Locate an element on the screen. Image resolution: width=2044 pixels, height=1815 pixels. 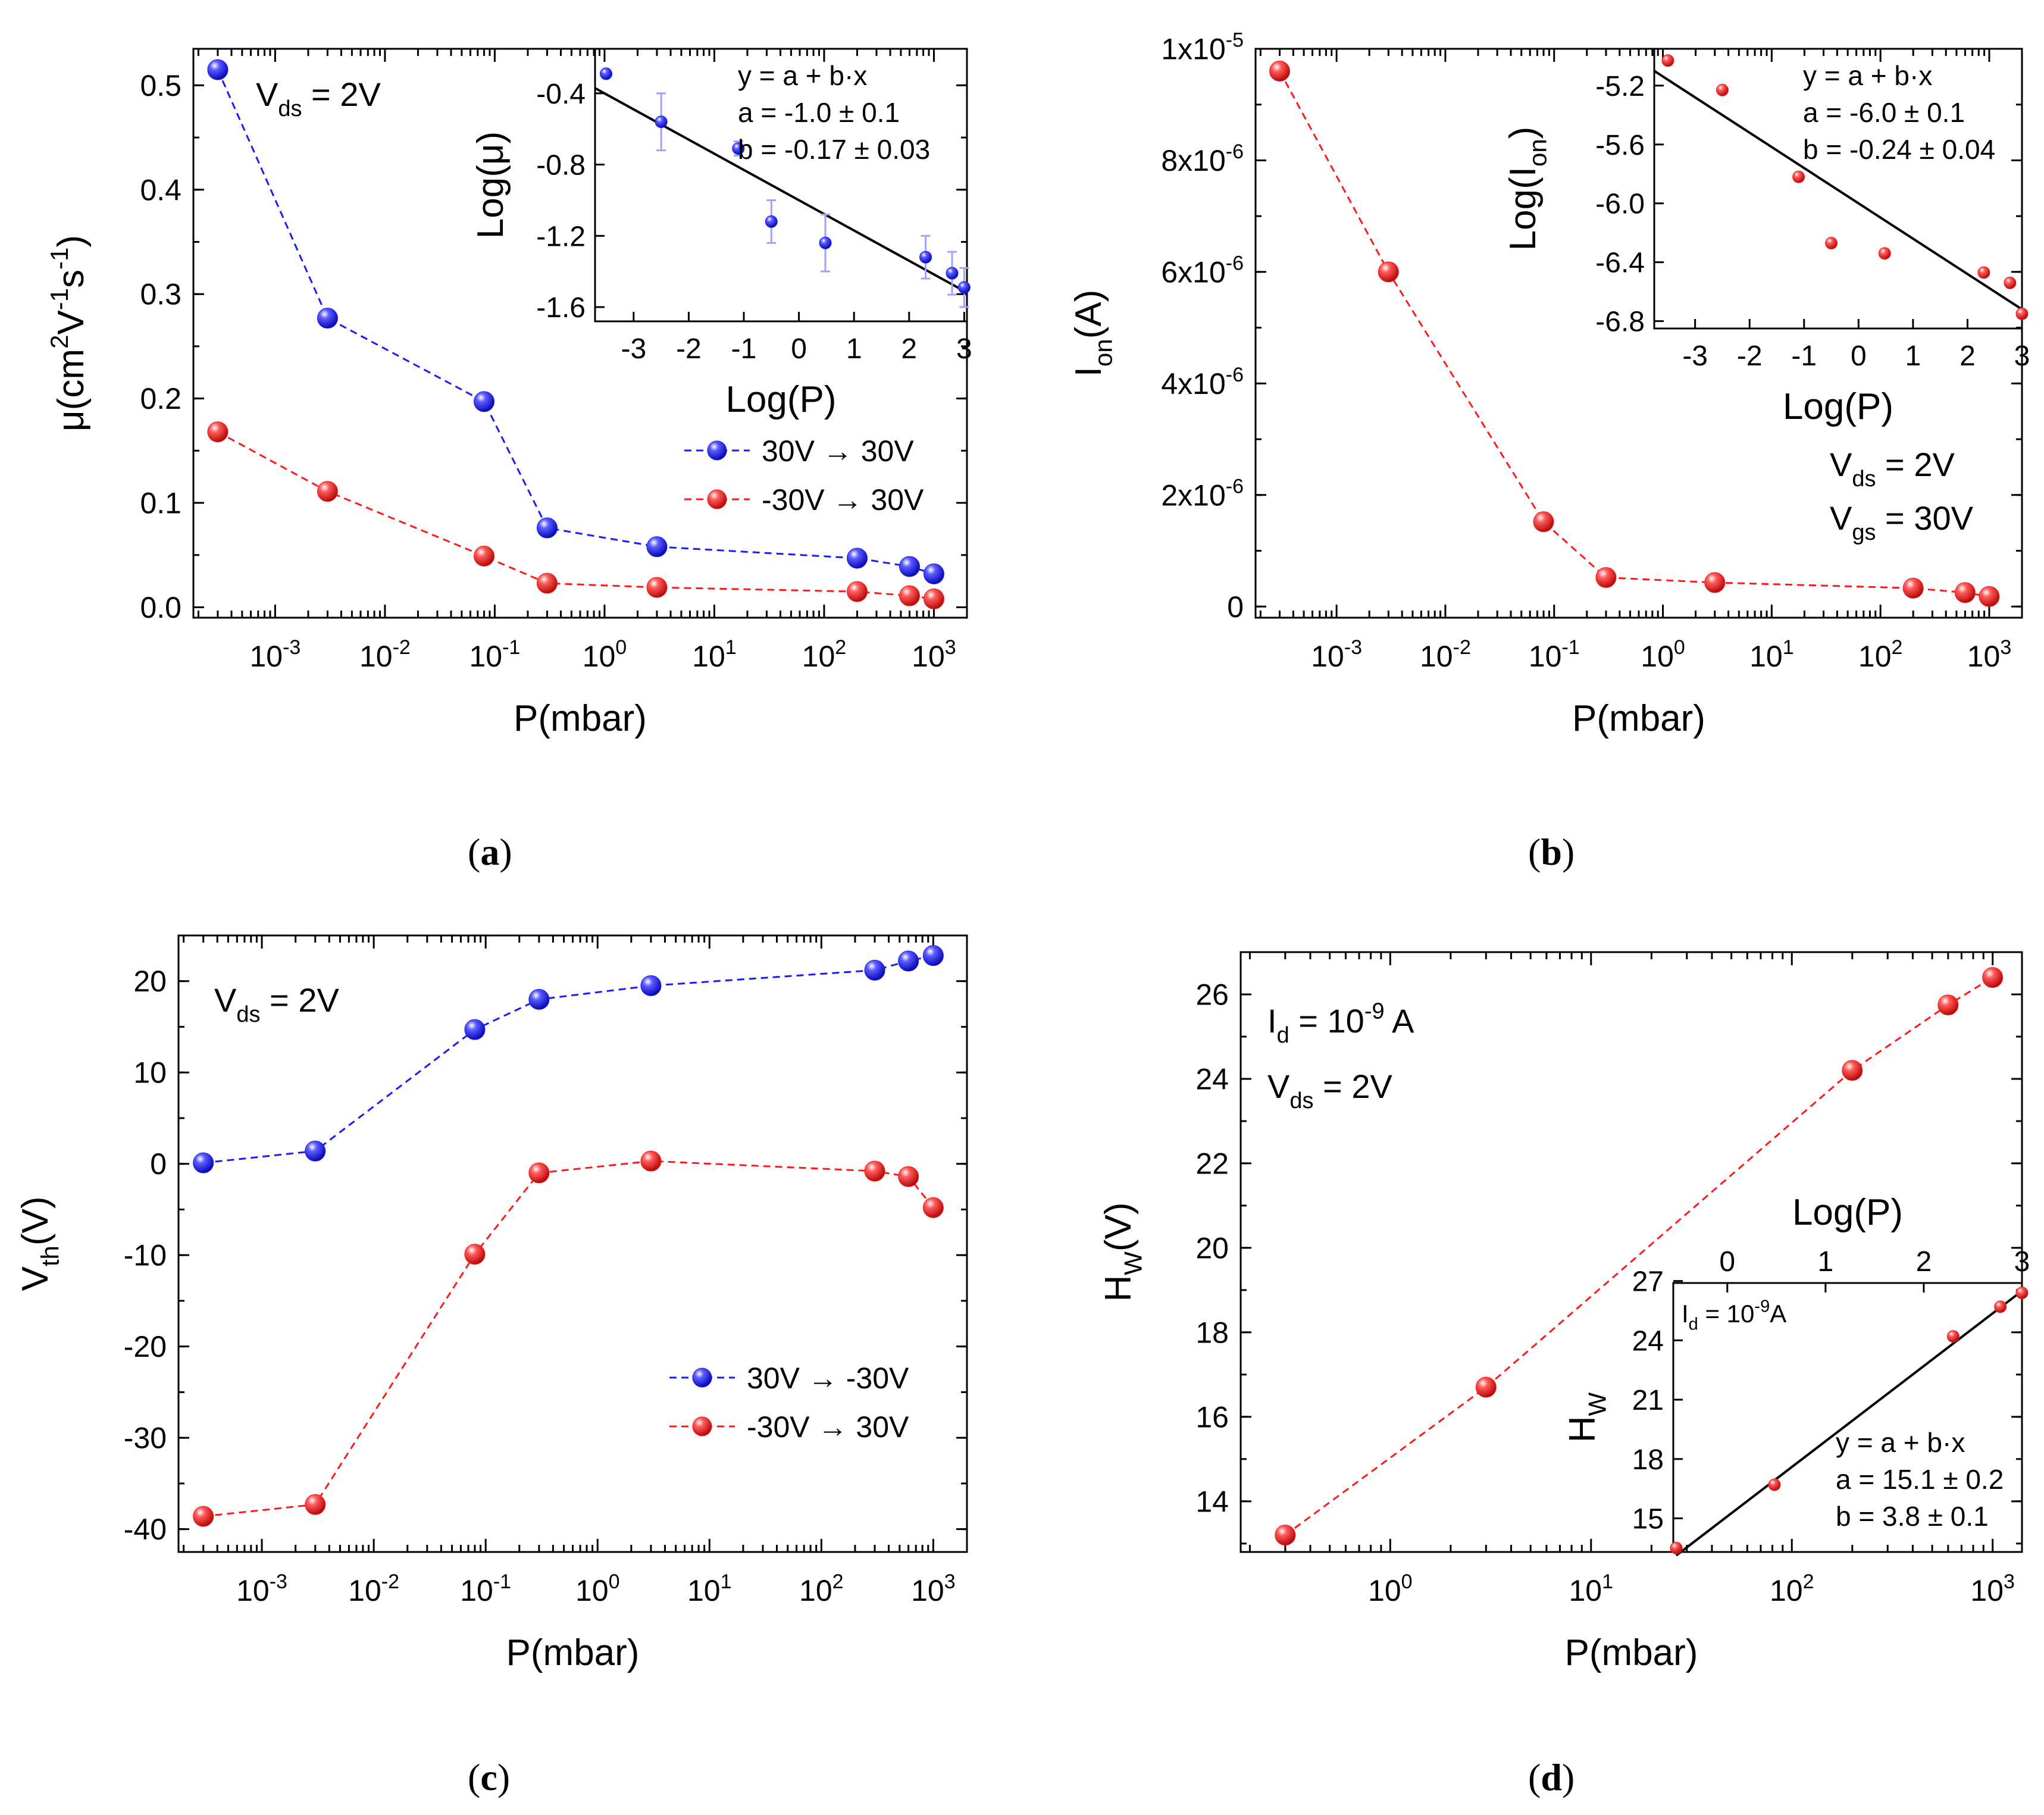
panel-b-inset-y-tick-label: -6.4 is located at coordinates (1620, 263).